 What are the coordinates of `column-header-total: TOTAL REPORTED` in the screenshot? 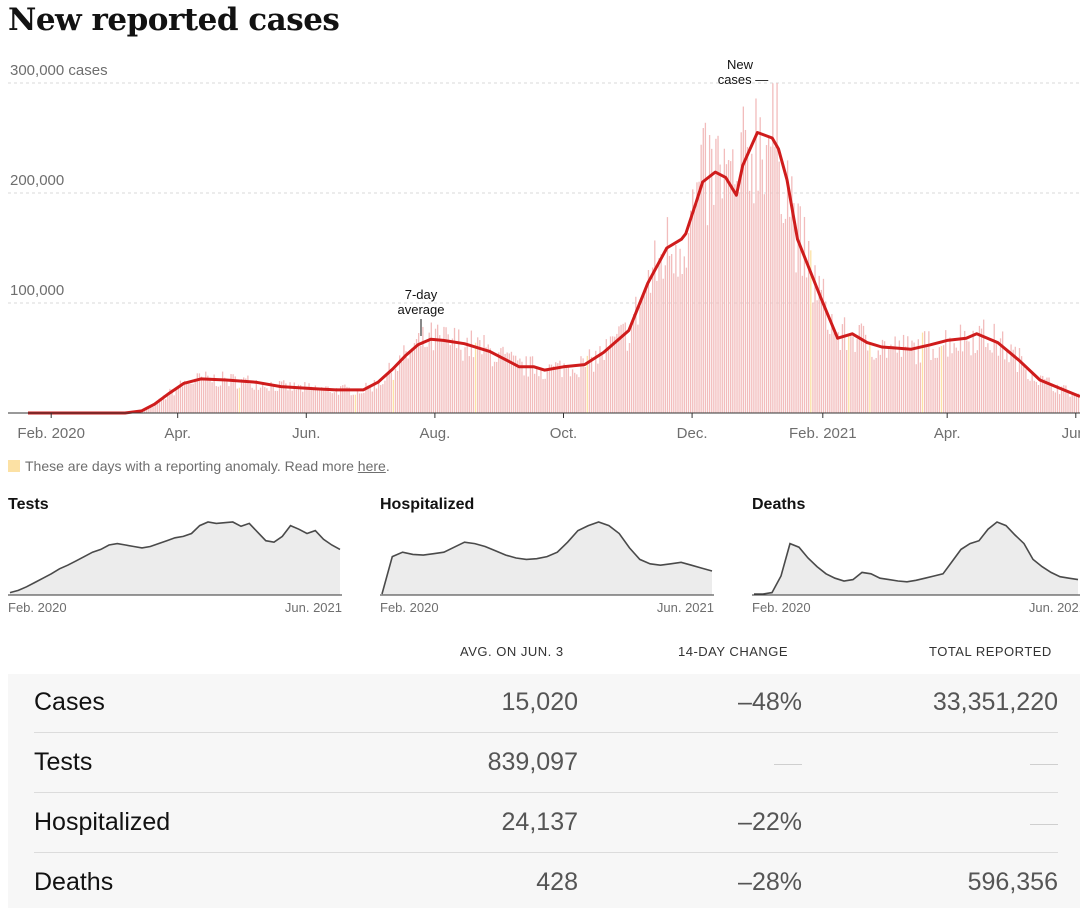 It's located at (990, 651).